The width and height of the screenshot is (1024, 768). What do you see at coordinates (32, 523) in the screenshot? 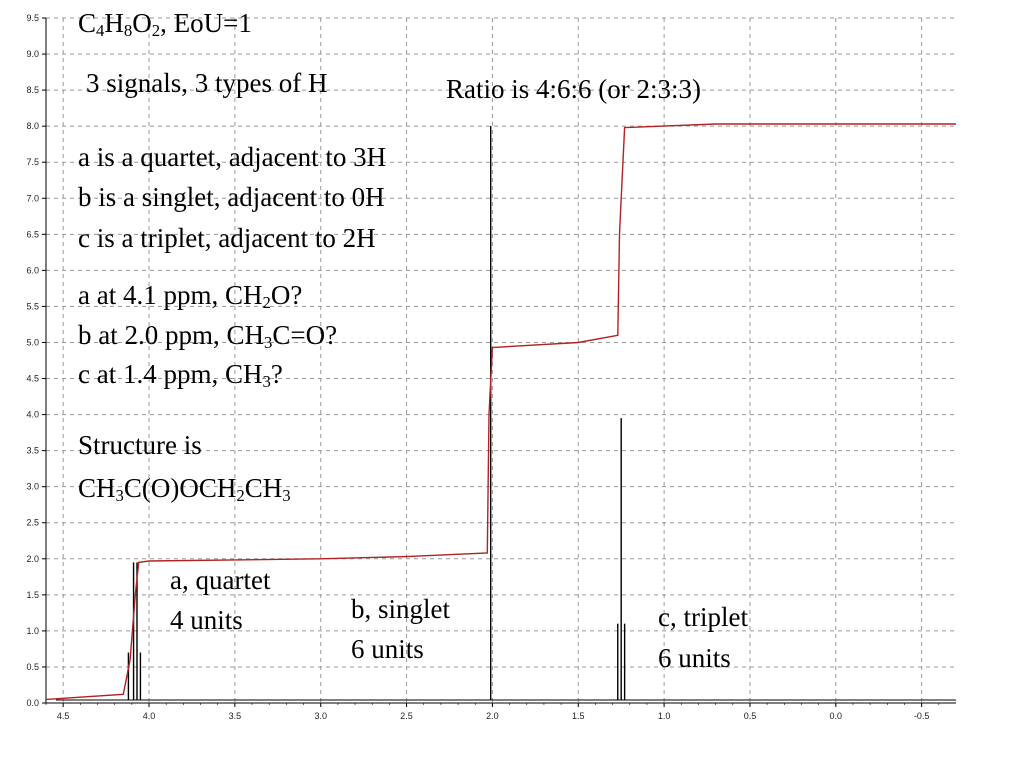
I see `y-tick-label: 2.5` at bounding box center [32, 523].